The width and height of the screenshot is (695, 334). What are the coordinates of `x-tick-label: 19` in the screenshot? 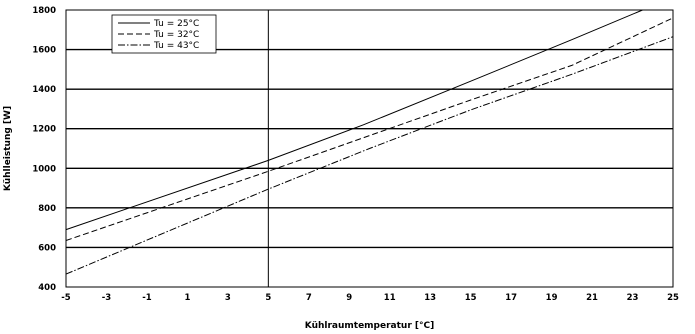 It's located at (552, 298).